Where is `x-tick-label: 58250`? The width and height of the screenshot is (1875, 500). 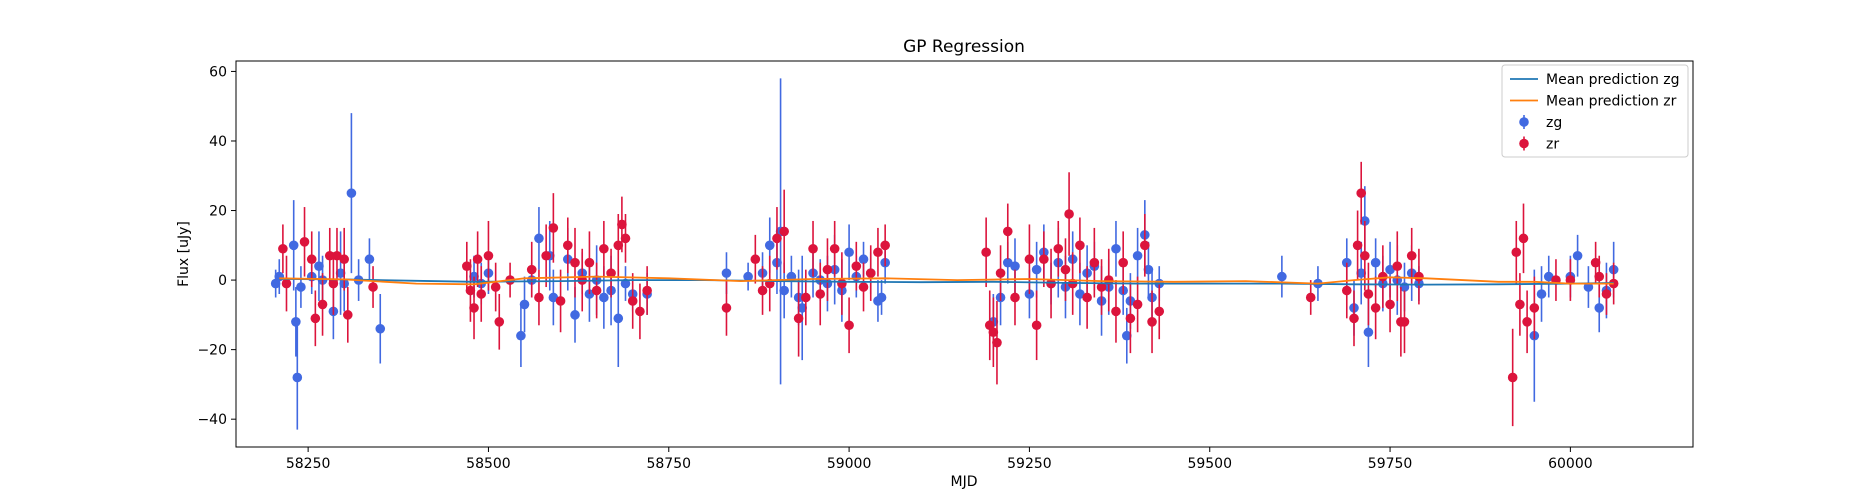 x-tick-label: 58250 is located at coordinates (308, 464).